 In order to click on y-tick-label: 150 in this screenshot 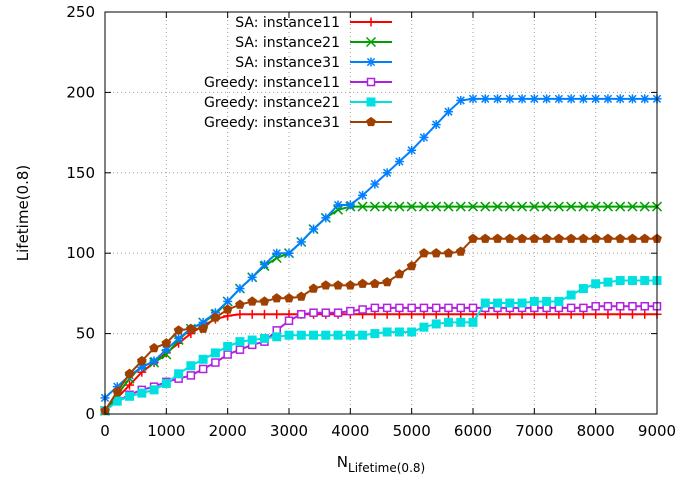, I will do `click(80, 173)`.